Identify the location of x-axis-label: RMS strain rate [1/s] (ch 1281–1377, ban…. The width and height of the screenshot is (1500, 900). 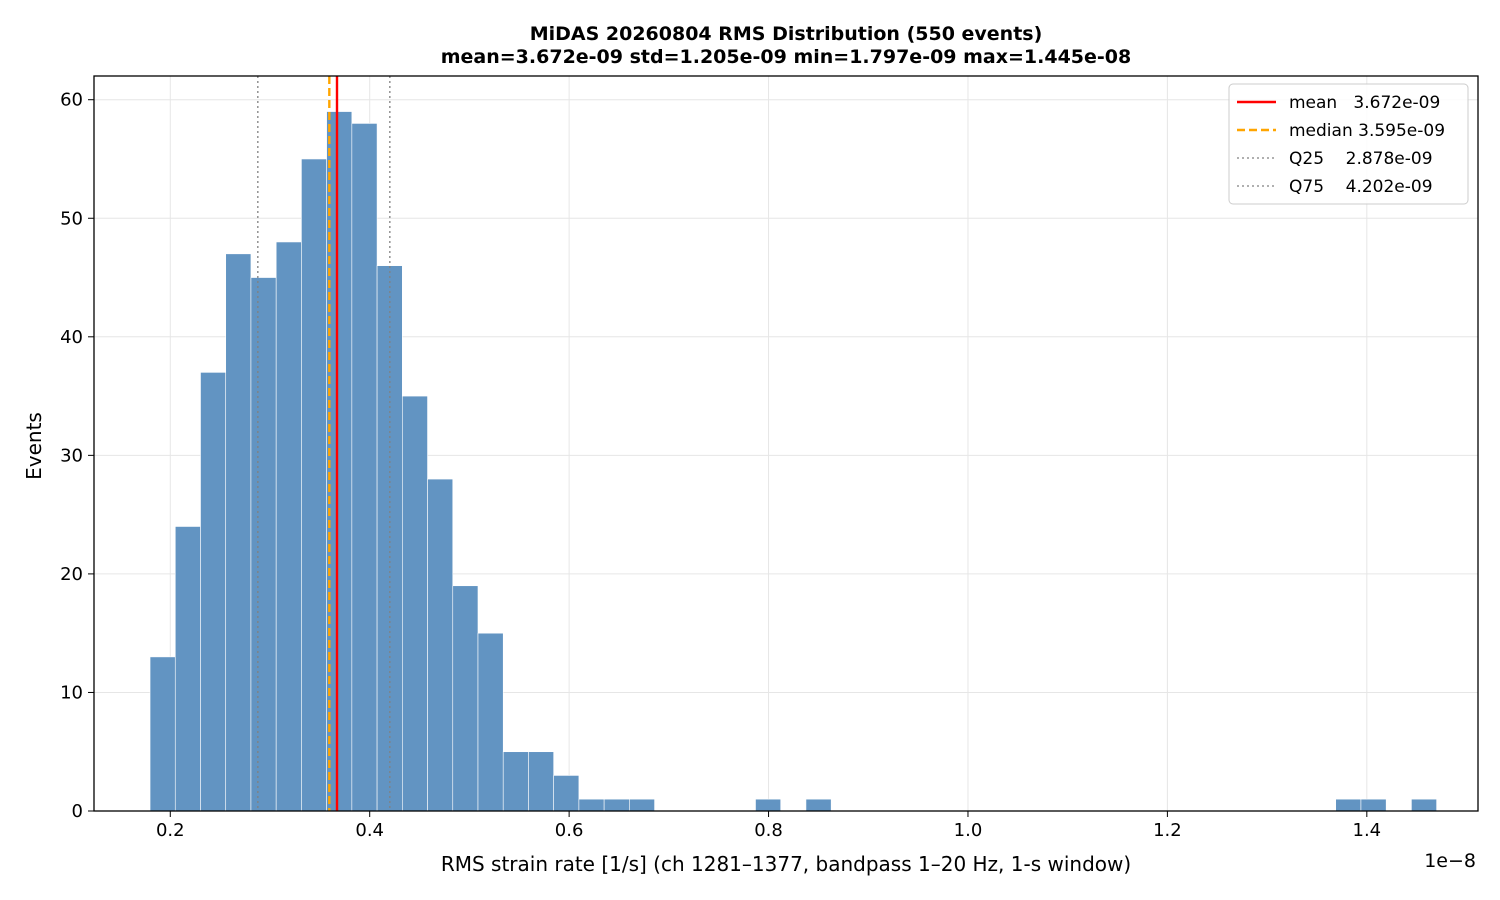
(786, 864).